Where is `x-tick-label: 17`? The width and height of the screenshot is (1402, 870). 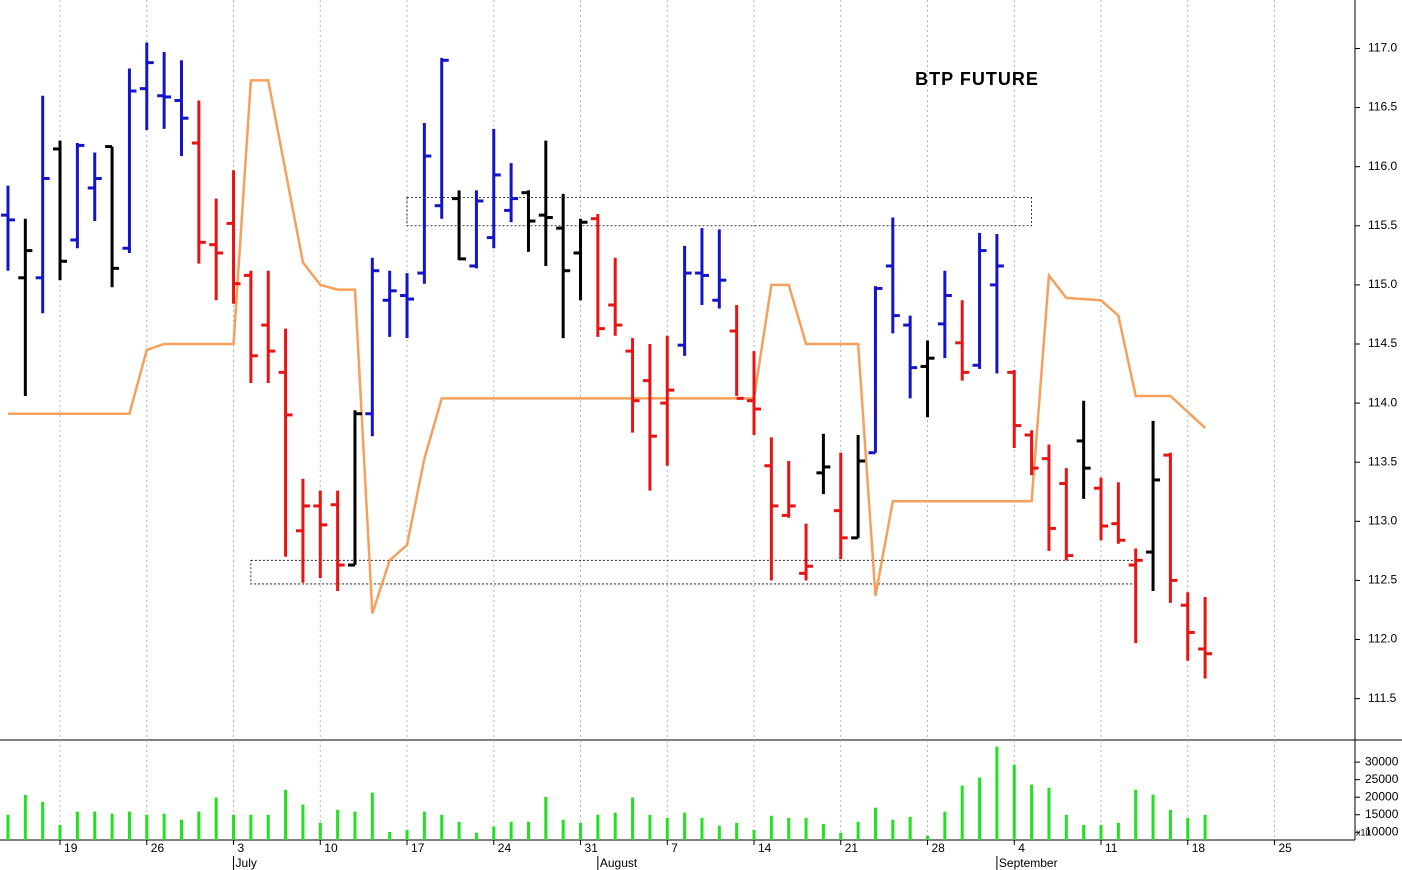 x-tick-label: 17 is located at coordinates (418, 848).